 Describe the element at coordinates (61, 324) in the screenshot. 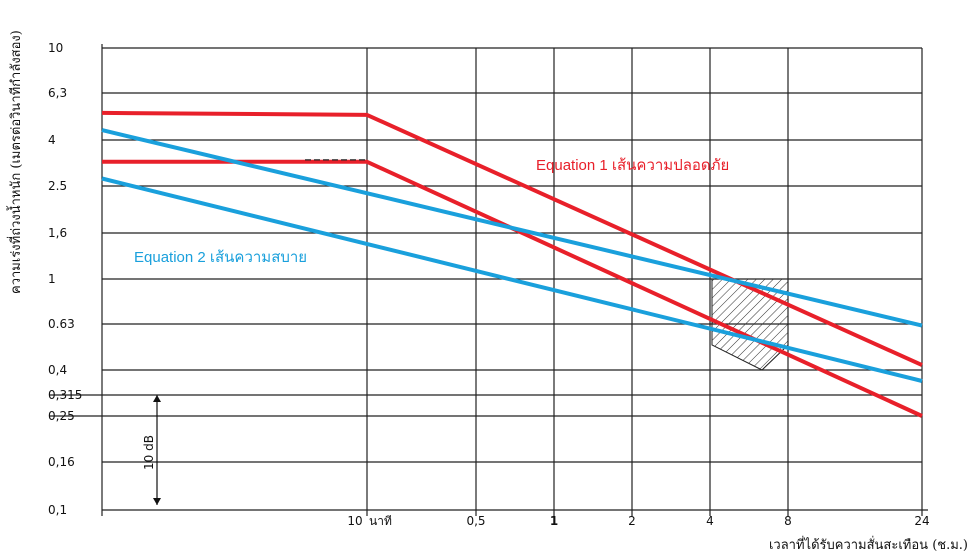

I see `y-tick-label: 0.63` at that location.